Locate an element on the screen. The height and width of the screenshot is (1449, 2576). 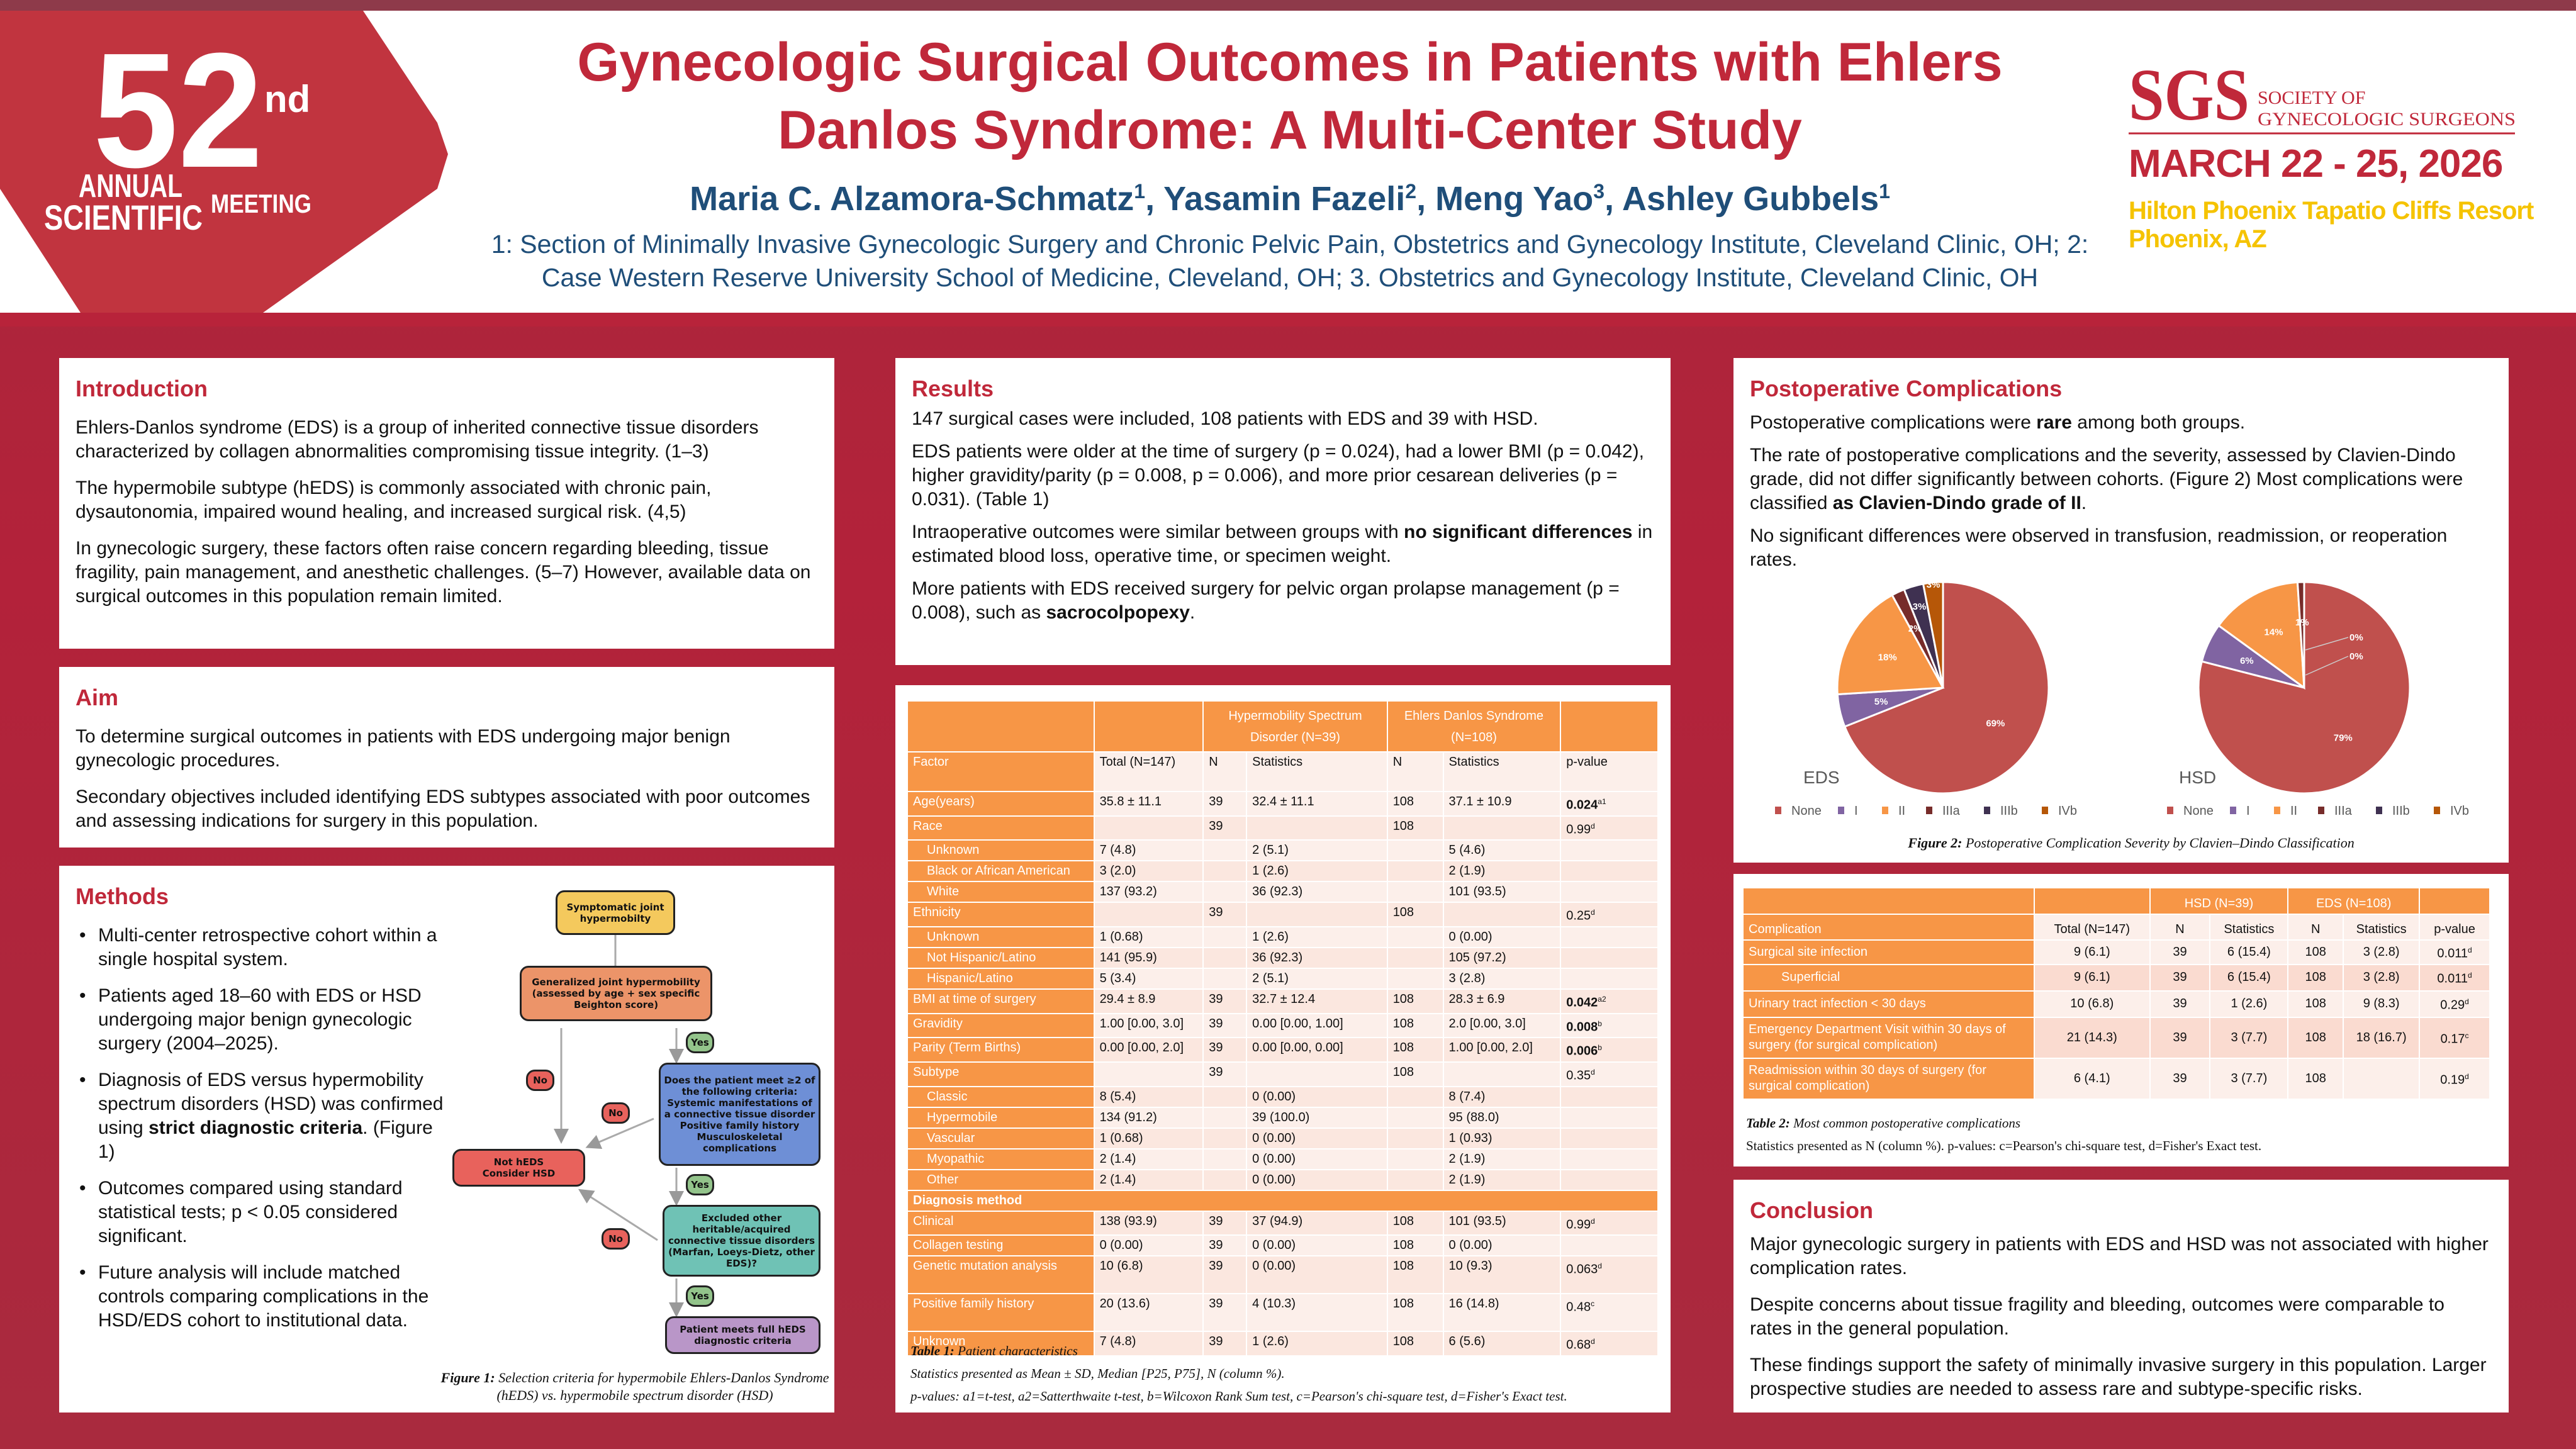
data-label: 6% is located at coordinates (2247, 661).